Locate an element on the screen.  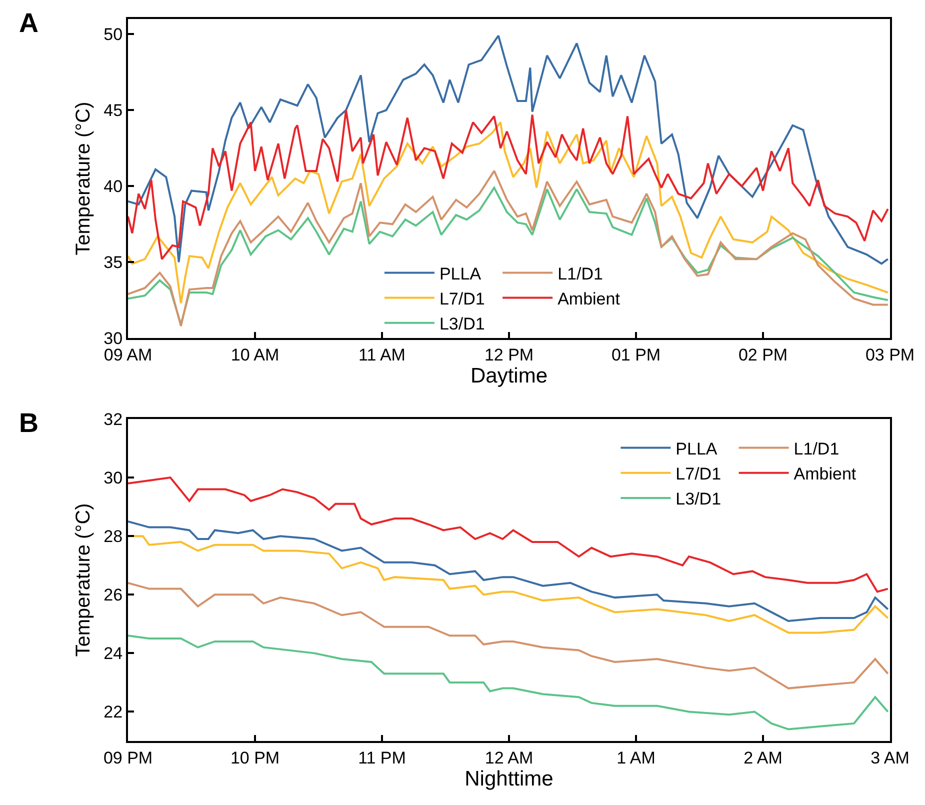
x-tick-label: 11 AM is located at coordinates (382, 355).